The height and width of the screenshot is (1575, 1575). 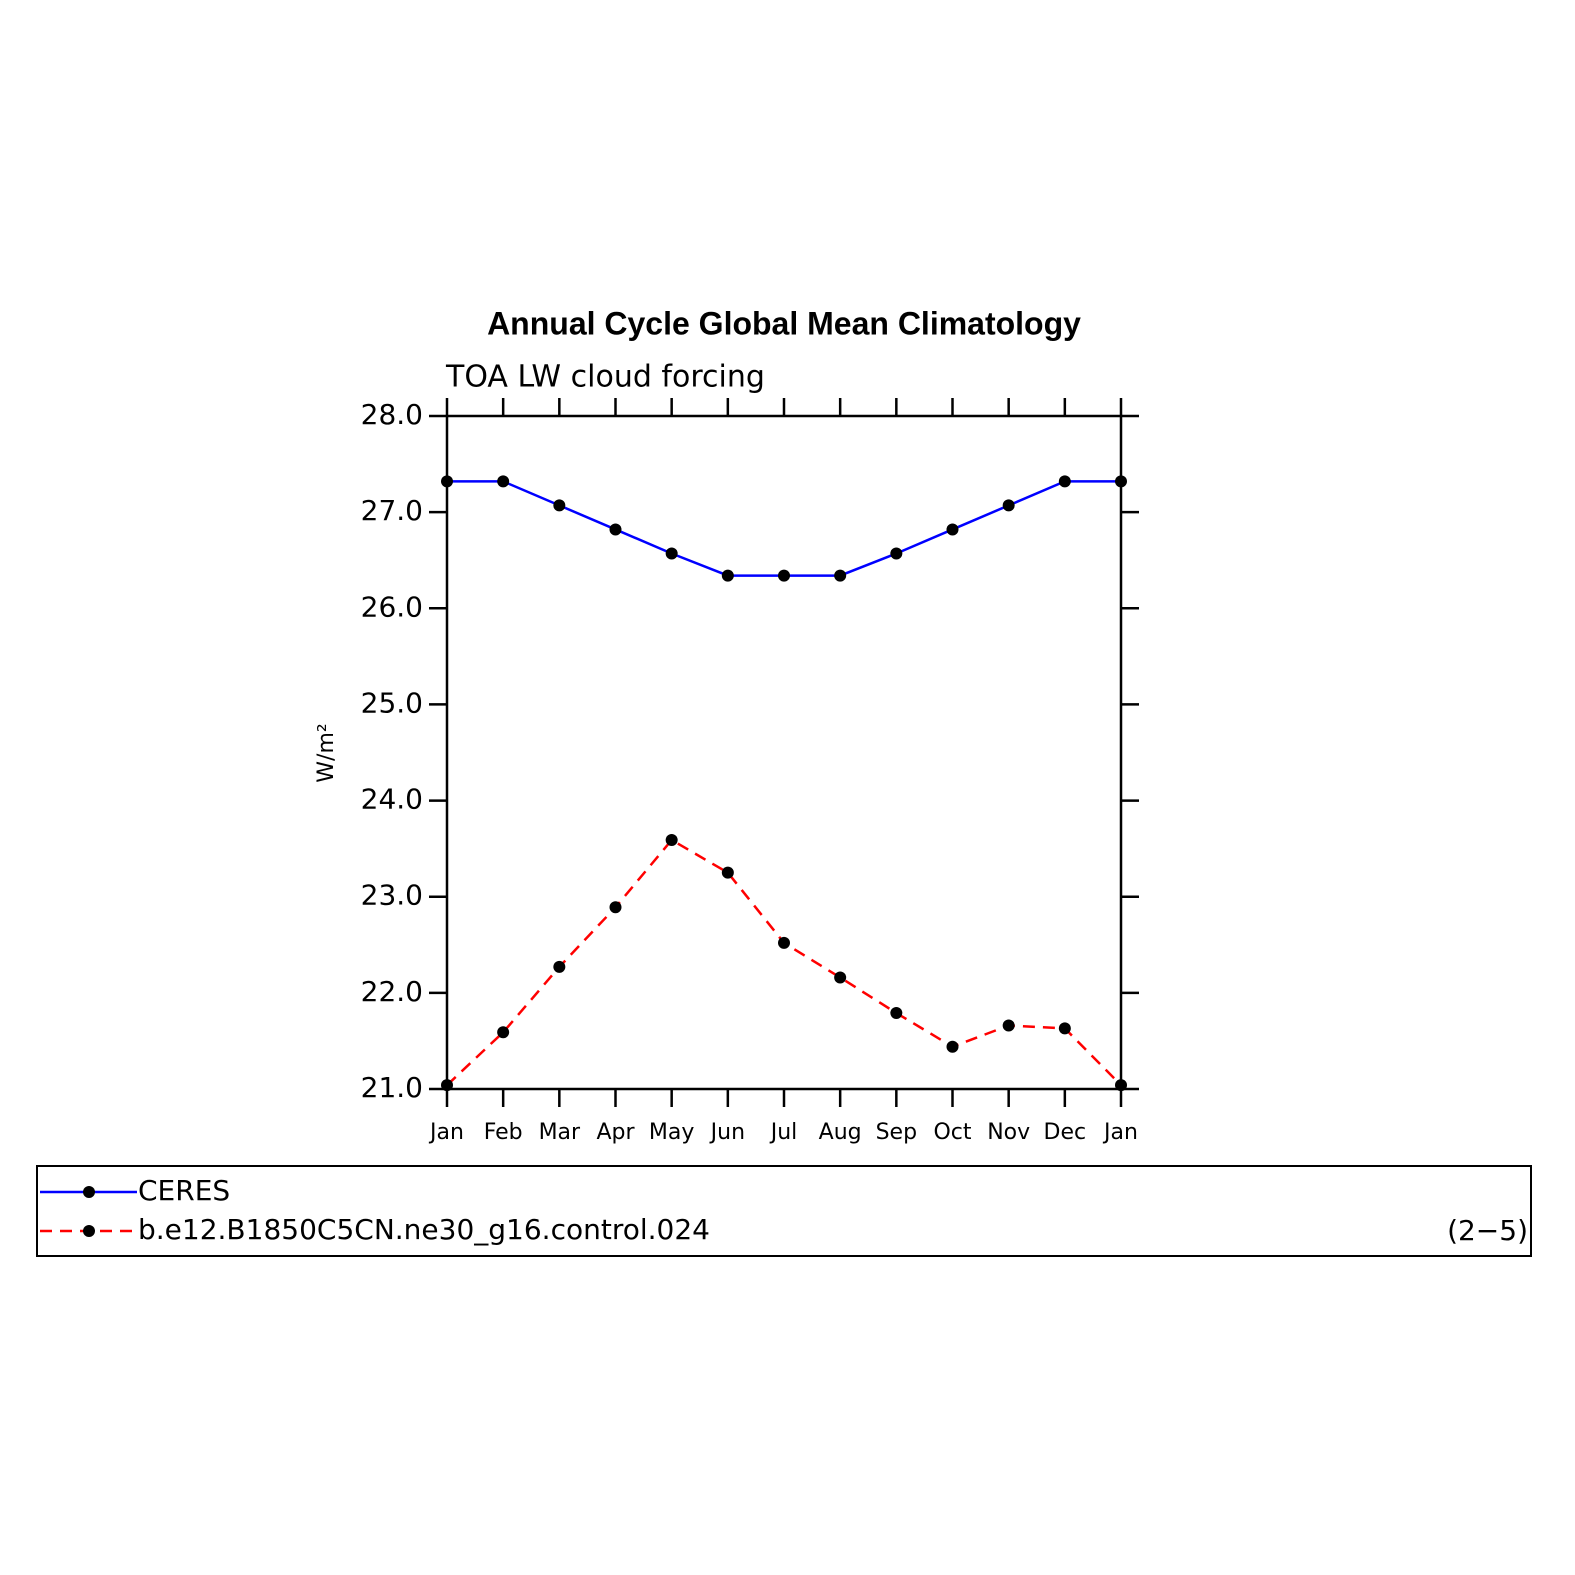 What do you see at coordinates (1487, 1230) in the screenshot?
I see `annotation: (2−5)` at bounding box center [1487, 1230].